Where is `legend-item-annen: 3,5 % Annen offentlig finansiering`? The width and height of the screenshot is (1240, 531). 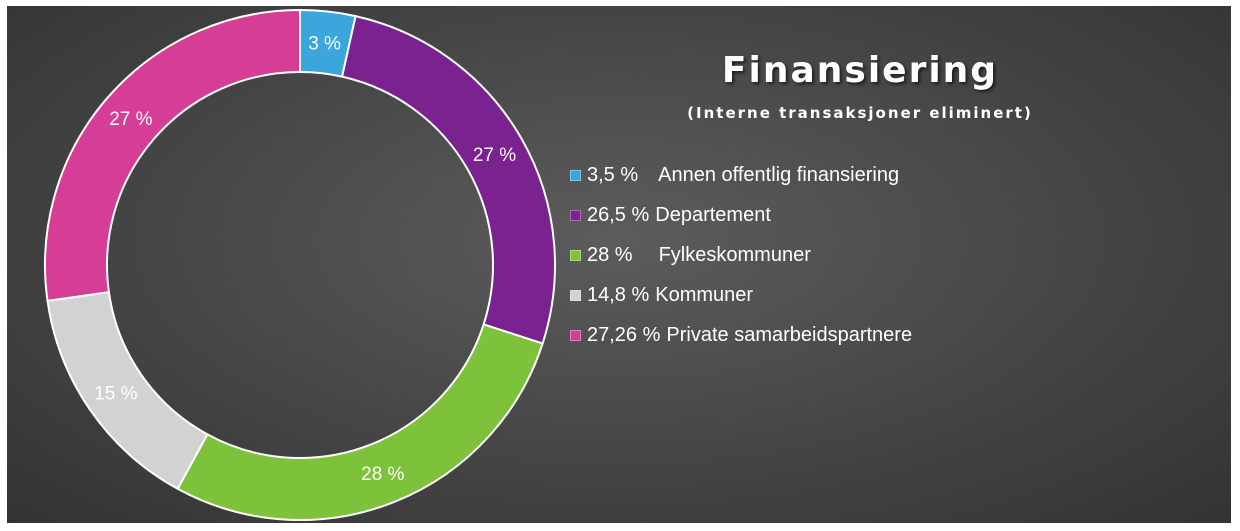
legend-item-annen: 3,5 % Annen offentlig finansiering is located at coordinates (741, 175).